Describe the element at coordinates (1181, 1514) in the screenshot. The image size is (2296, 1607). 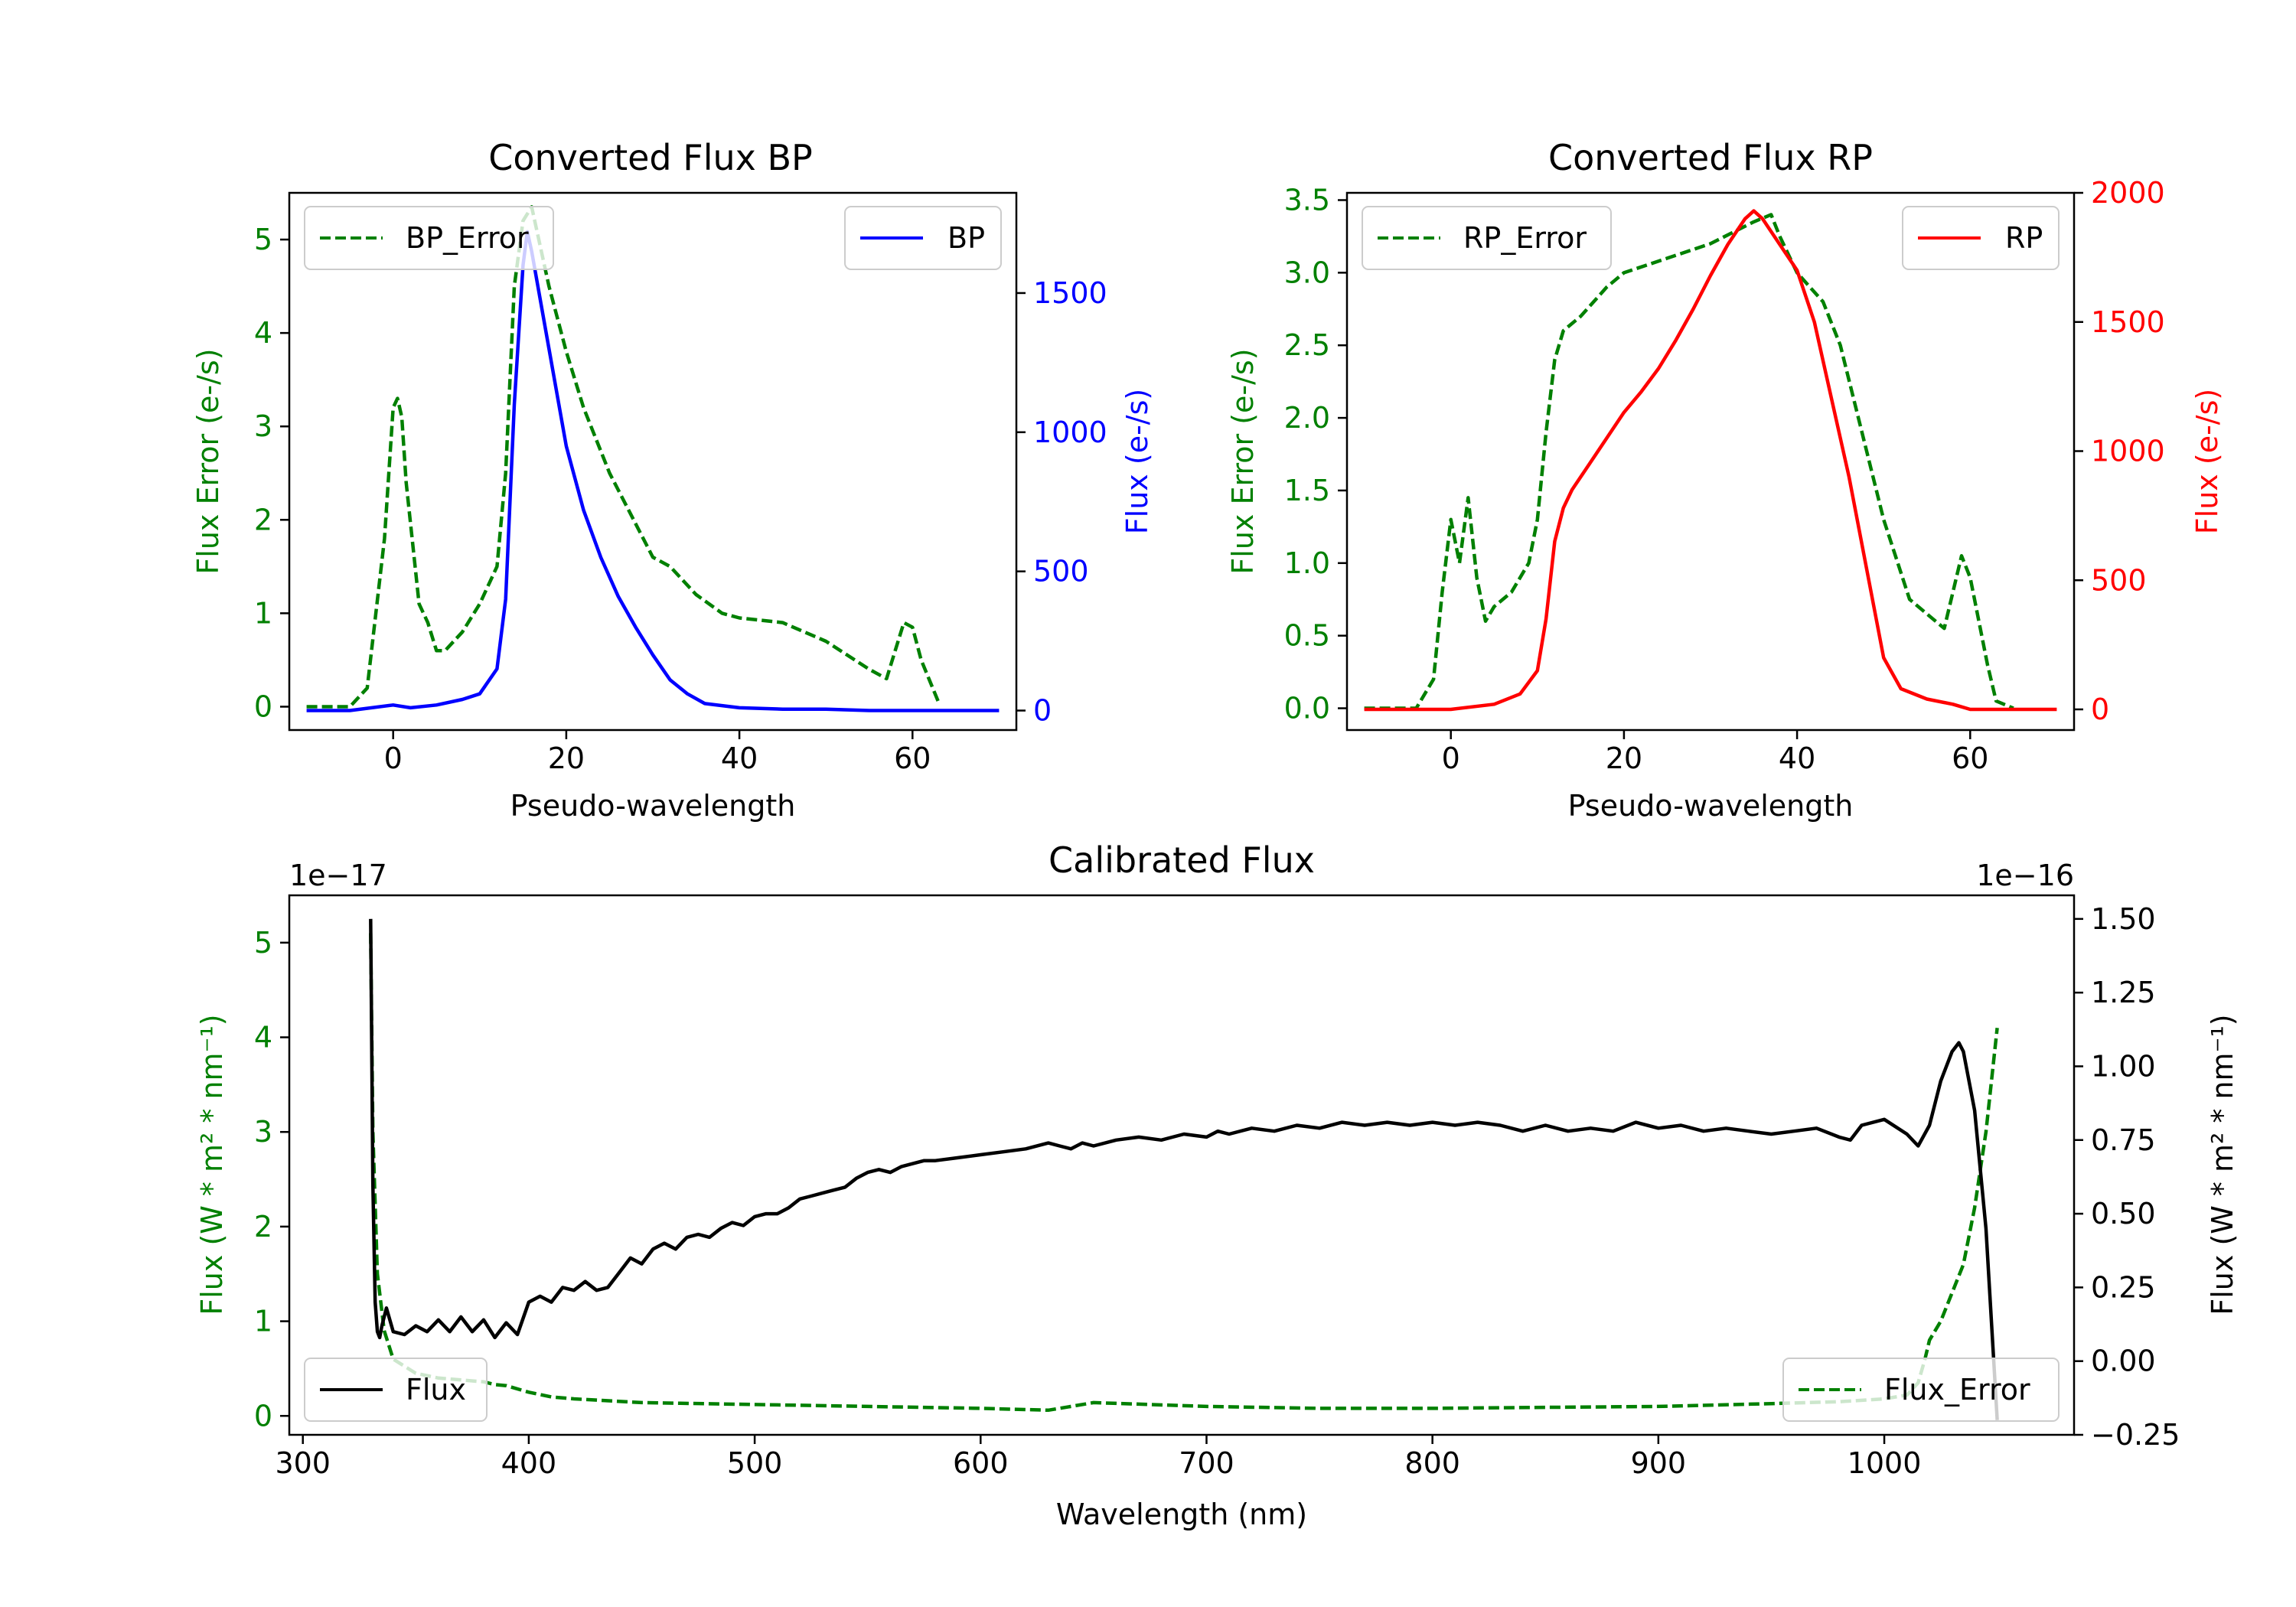
I see `cal-x-label: Wavelength (nm)` at that location.